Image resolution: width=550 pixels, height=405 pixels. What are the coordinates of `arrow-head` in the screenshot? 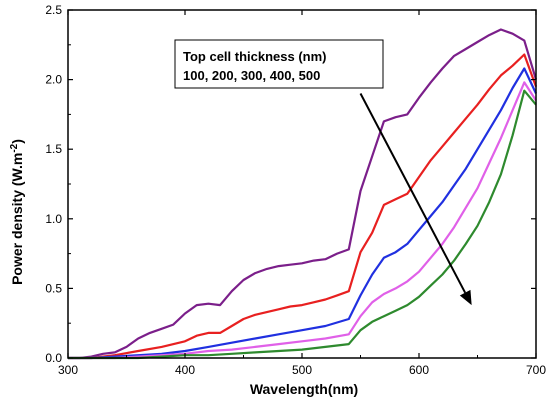 It's located at (465, 297).